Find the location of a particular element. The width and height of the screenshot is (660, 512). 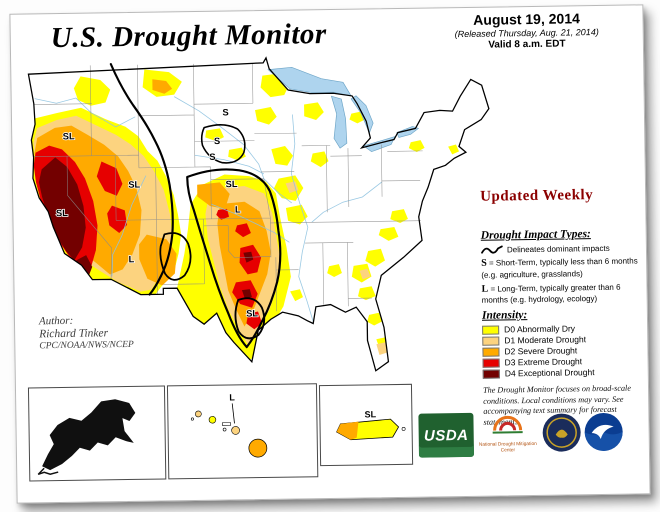

intensity-label: D3 Extreme Drought is located at coordinates (543, 362).